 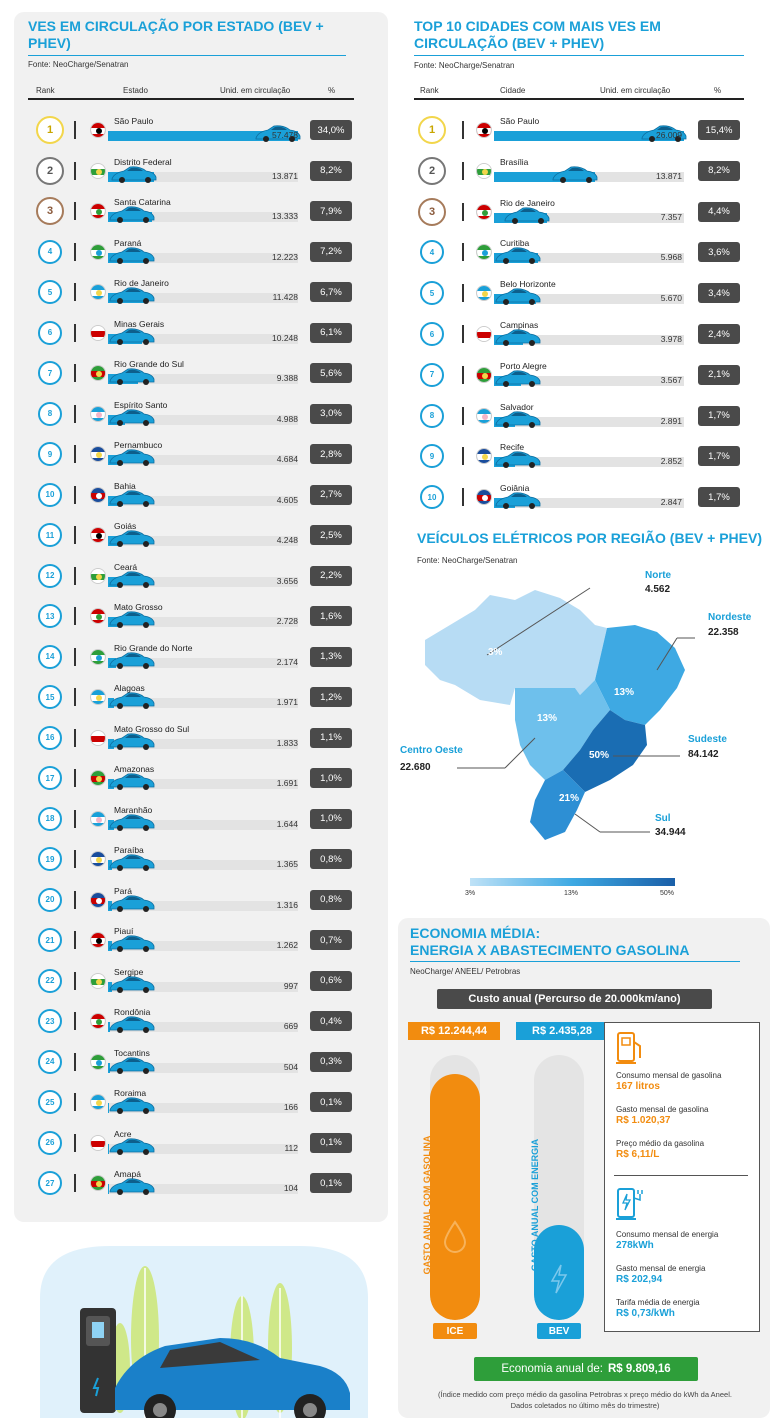 I want to click on table-row: 4 Paraná 12.223 7,2%, so click(x=198, y=252).